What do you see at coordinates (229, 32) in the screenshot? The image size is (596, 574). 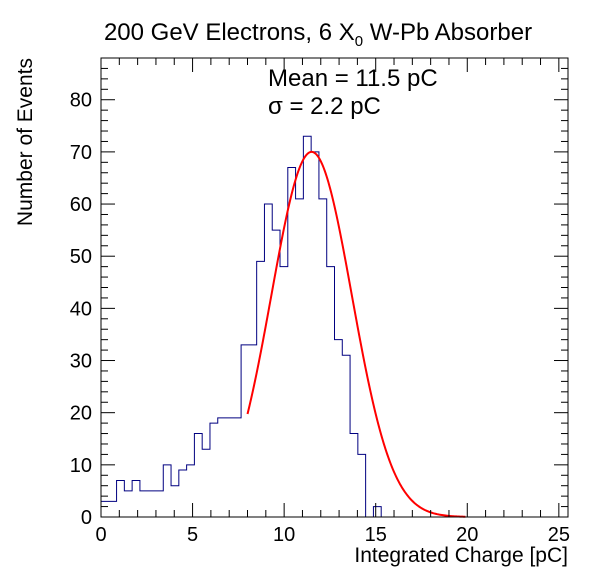 I see `chart-title-main: 200 GeV Electrons, 6 X` at bounding box center [229, 32].